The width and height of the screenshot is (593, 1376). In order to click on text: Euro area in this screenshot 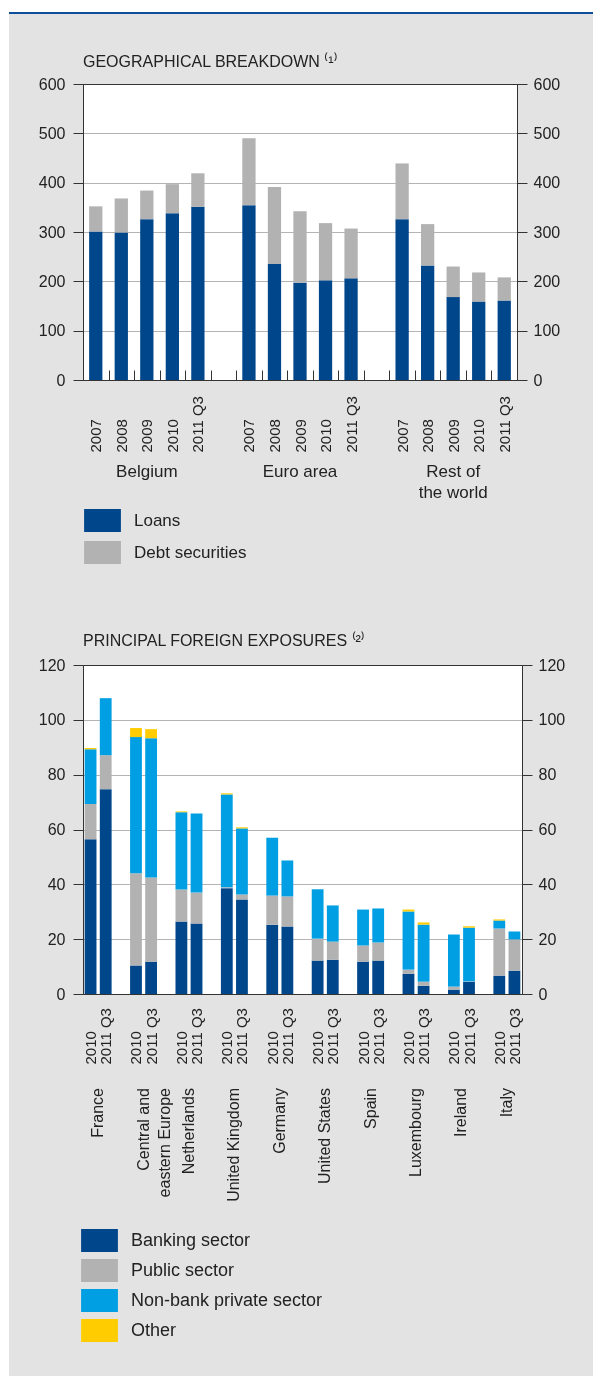, I will do `click(300, 471)`.